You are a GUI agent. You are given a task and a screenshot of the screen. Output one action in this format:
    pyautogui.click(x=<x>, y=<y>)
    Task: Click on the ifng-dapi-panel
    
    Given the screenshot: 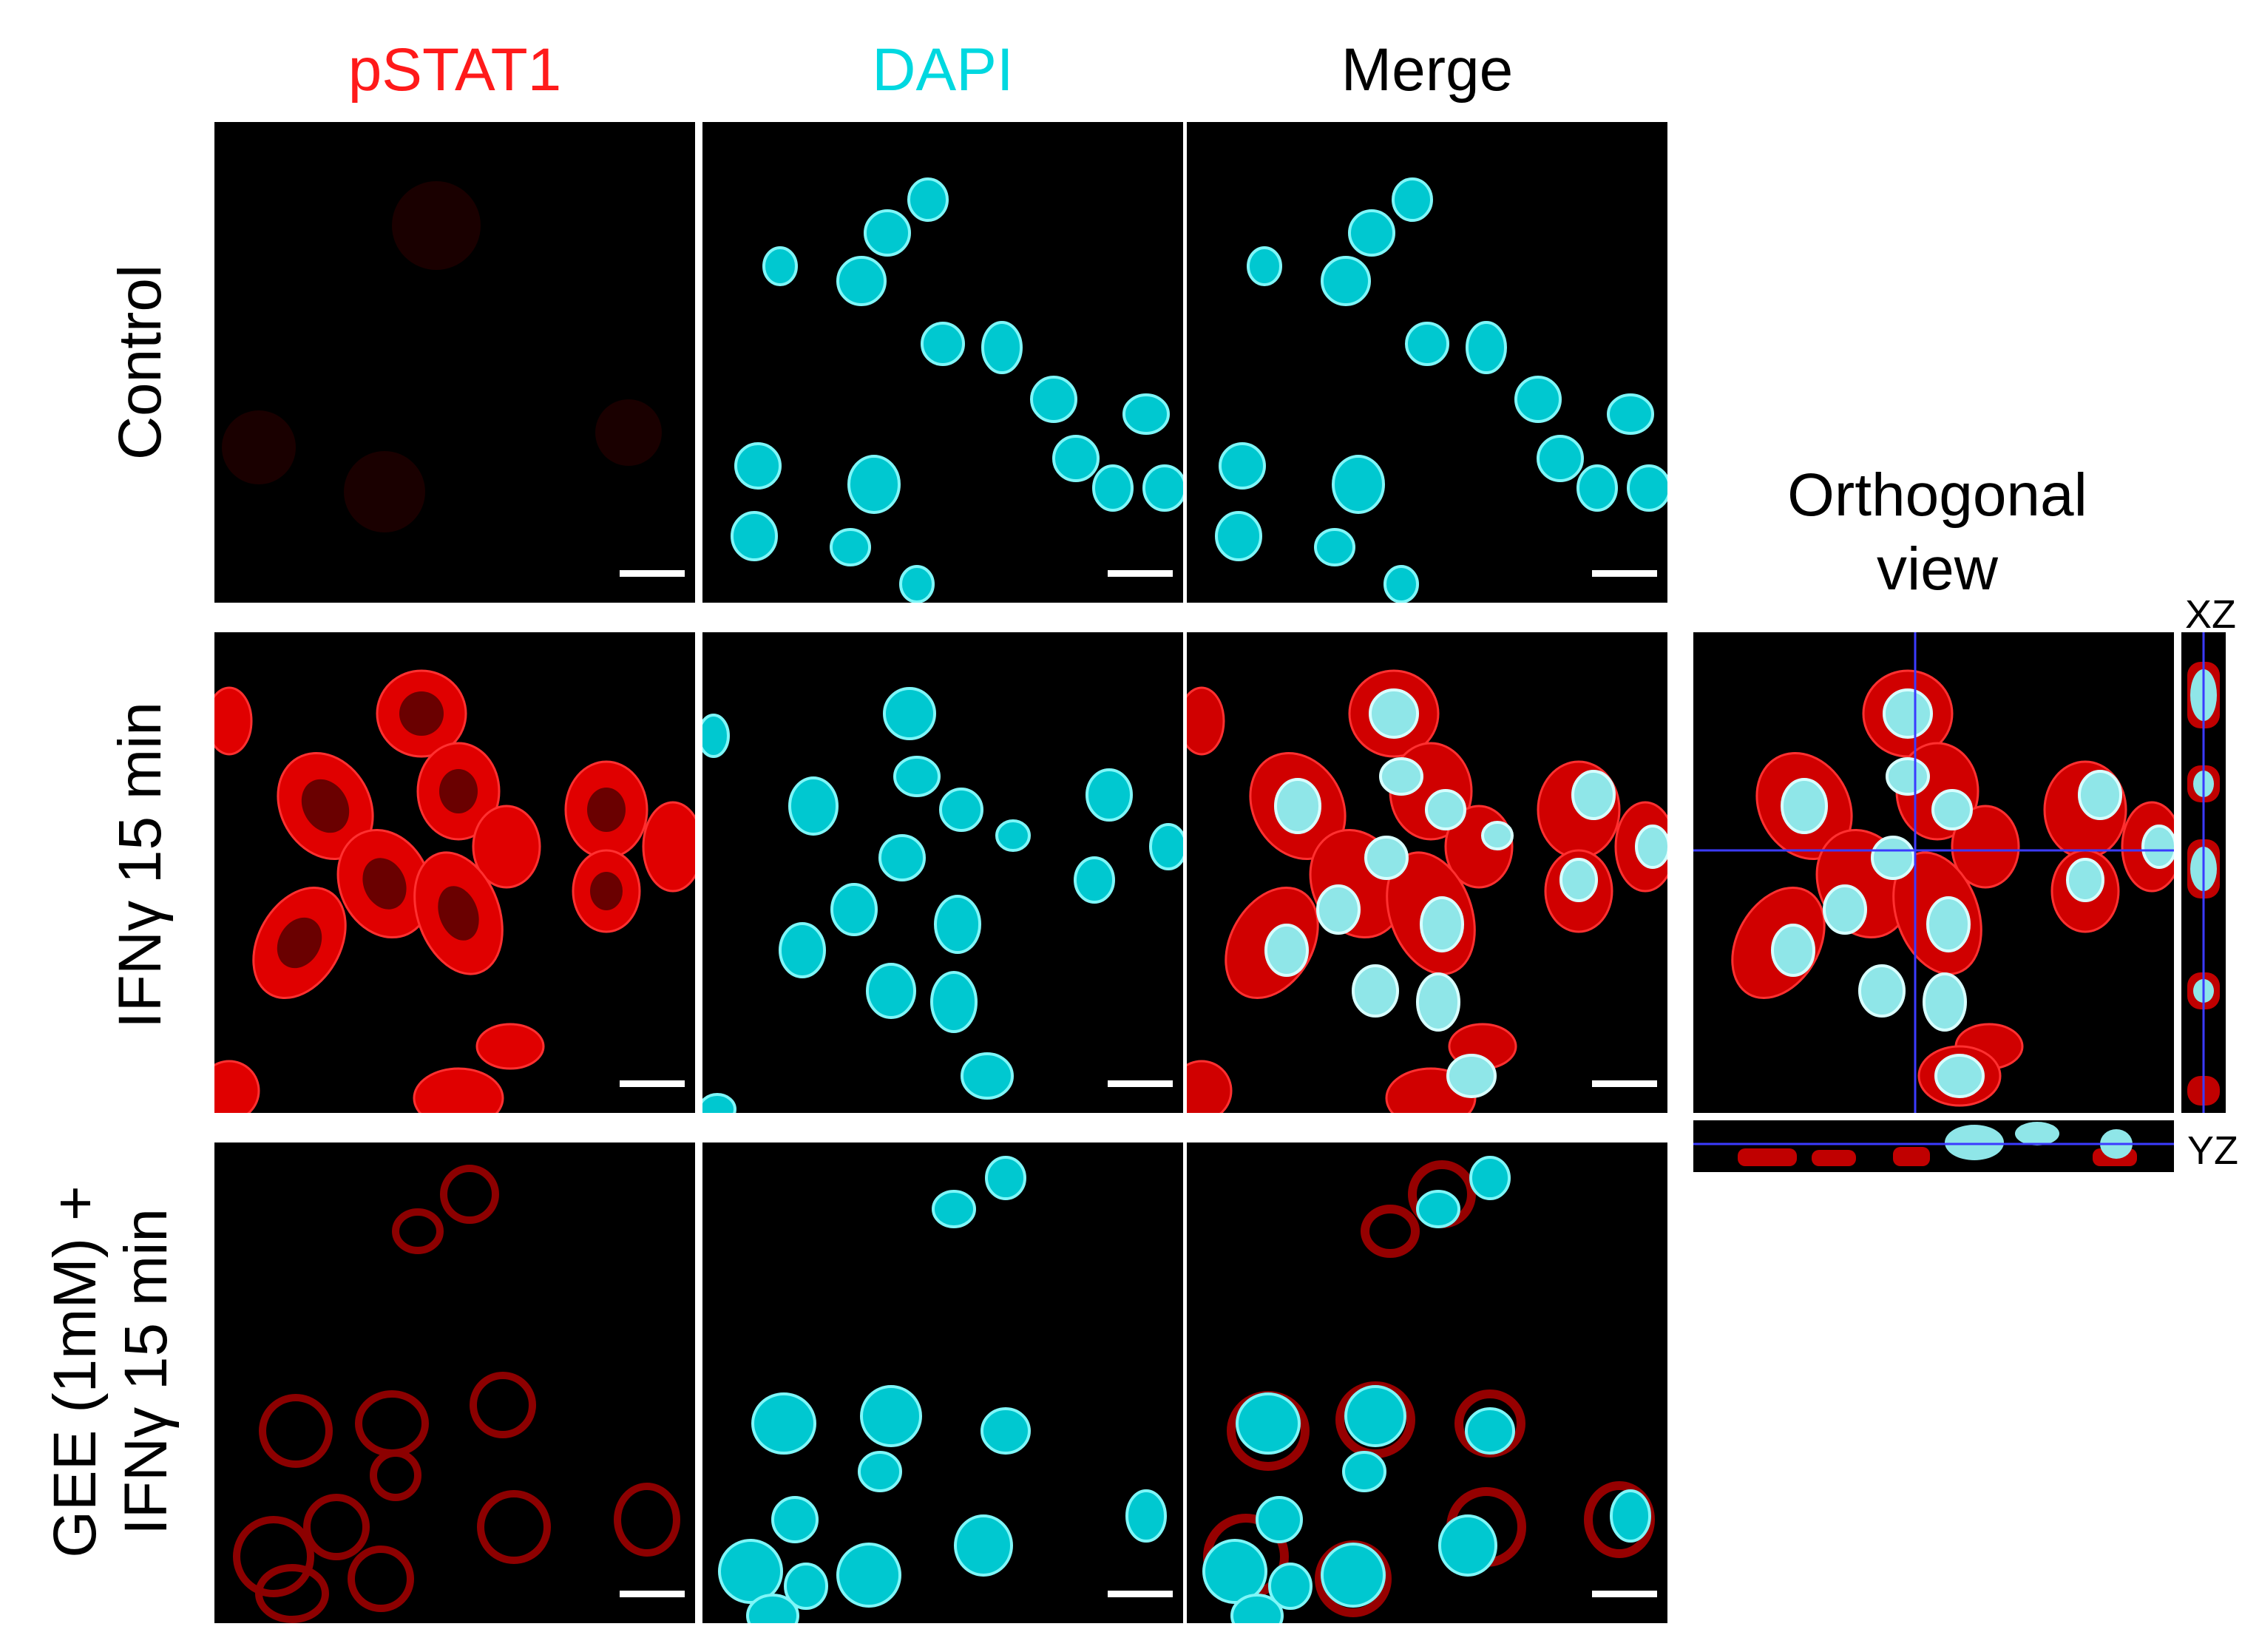 What is the action you would take?
    pyautogui.click(x=942, y=872)
    